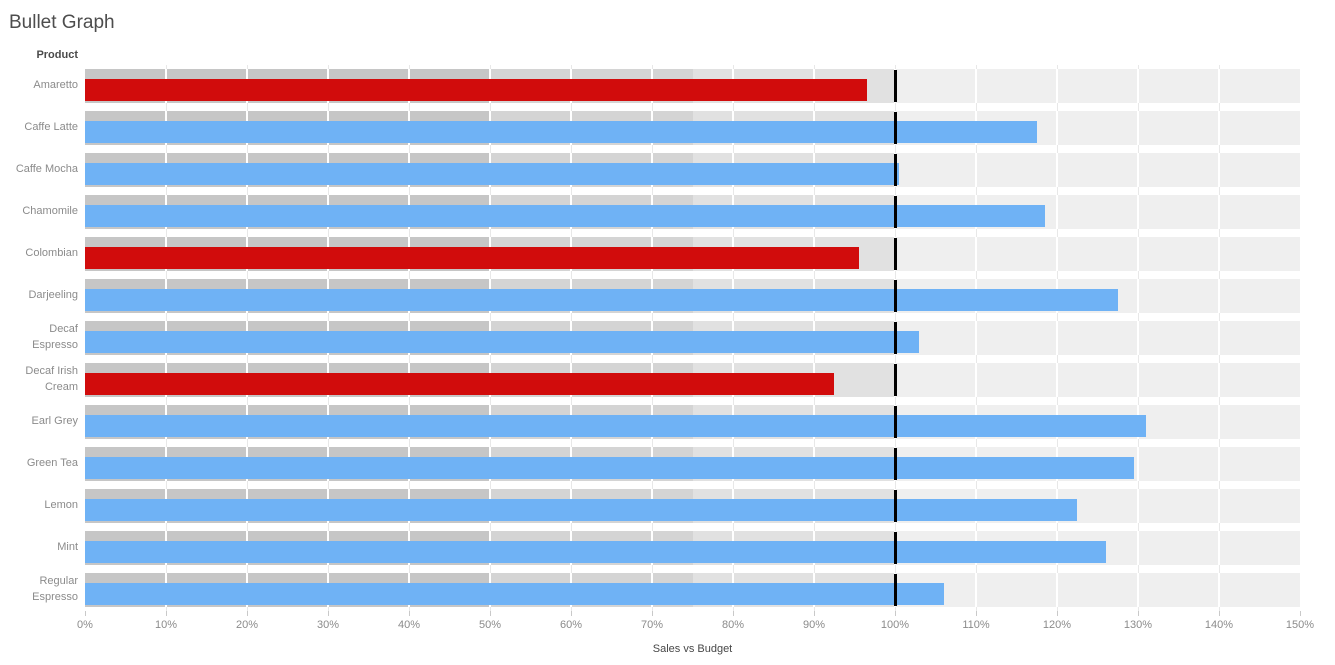 The width and height of the screenshot is (1335, 665). What do you see at coordinates (46, 169) in the screenshot?
I see `category-label: Caffe Mocha` at bounding box center [46, 169].